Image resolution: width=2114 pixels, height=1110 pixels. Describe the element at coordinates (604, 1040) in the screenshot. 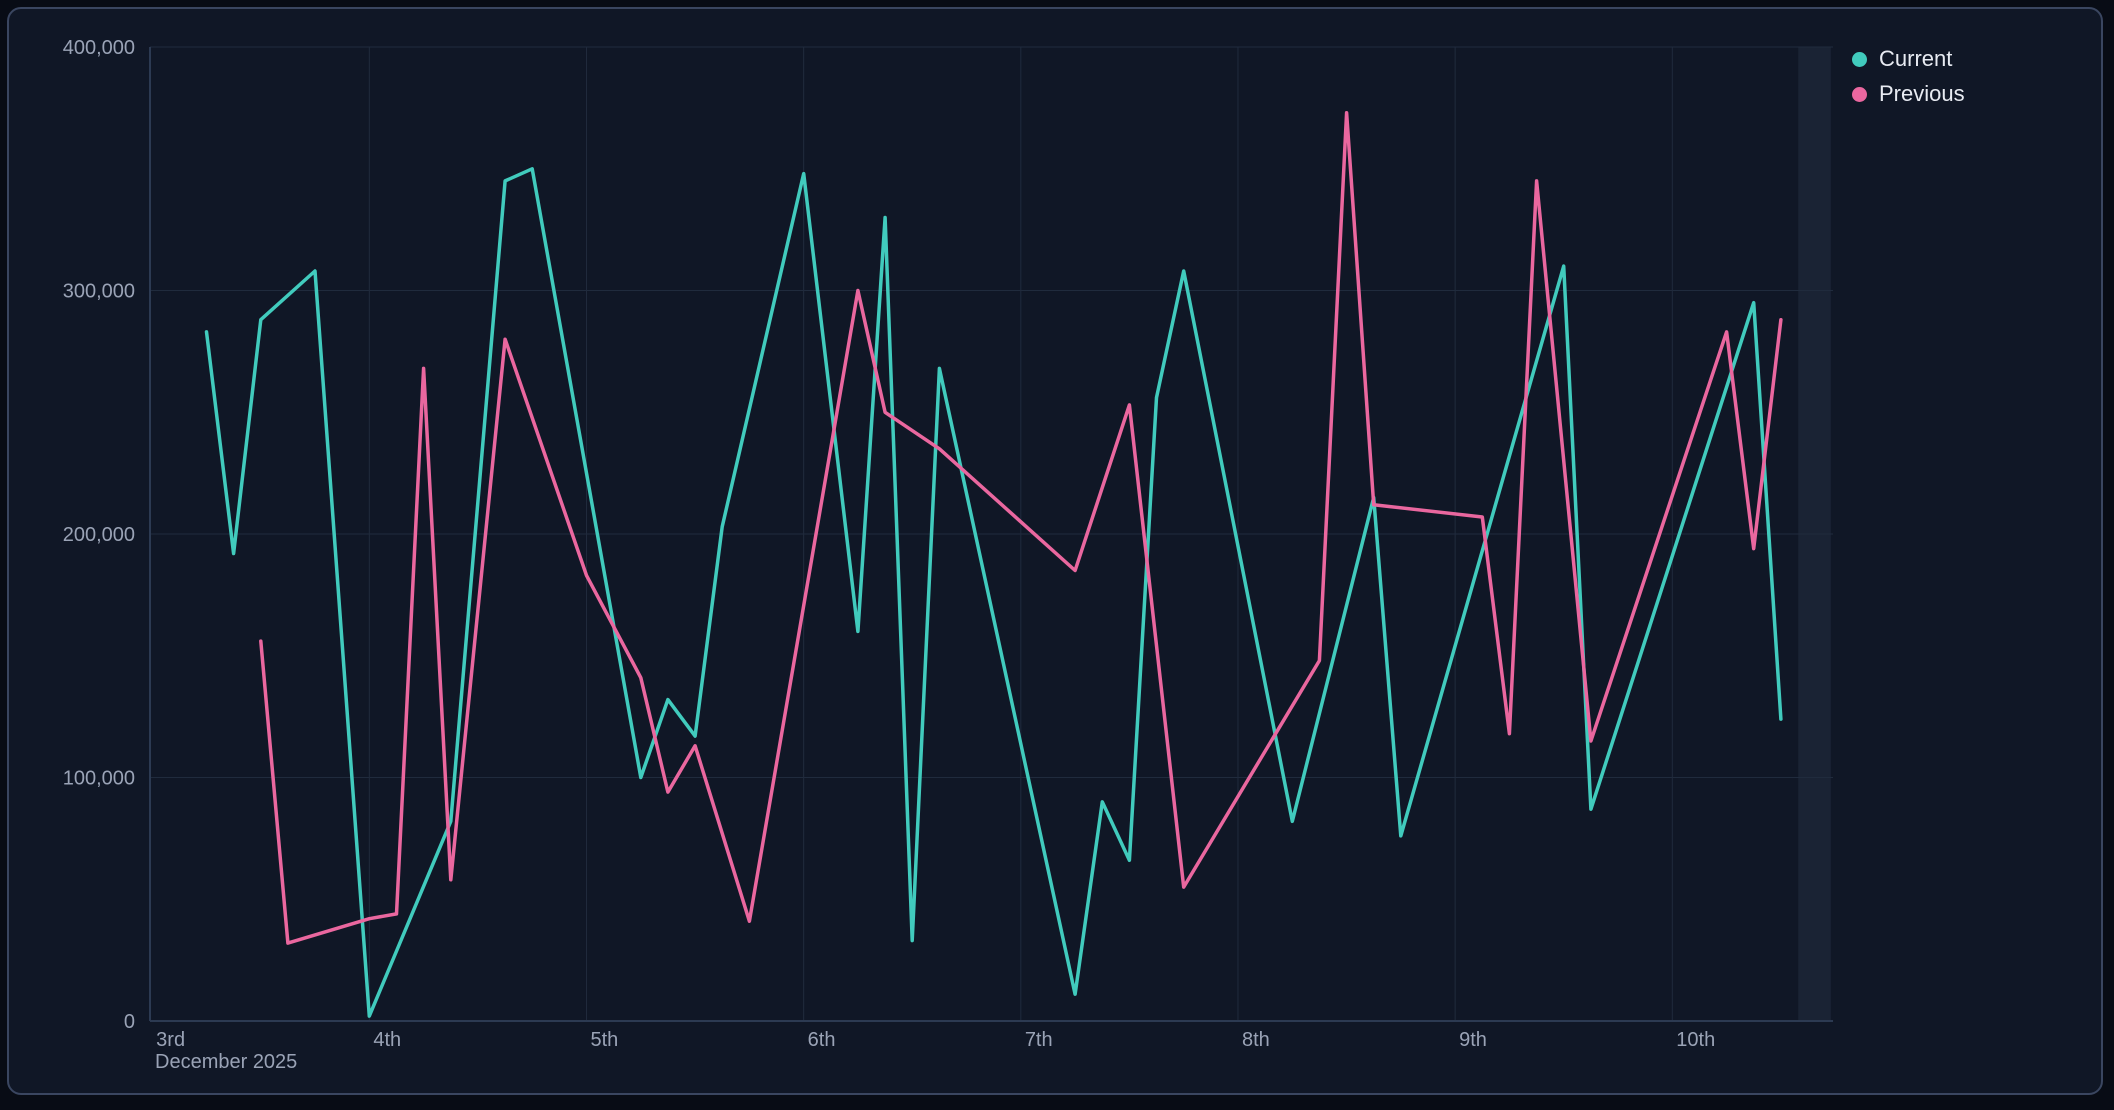

I see `x-tick-label: 5th` at that location.